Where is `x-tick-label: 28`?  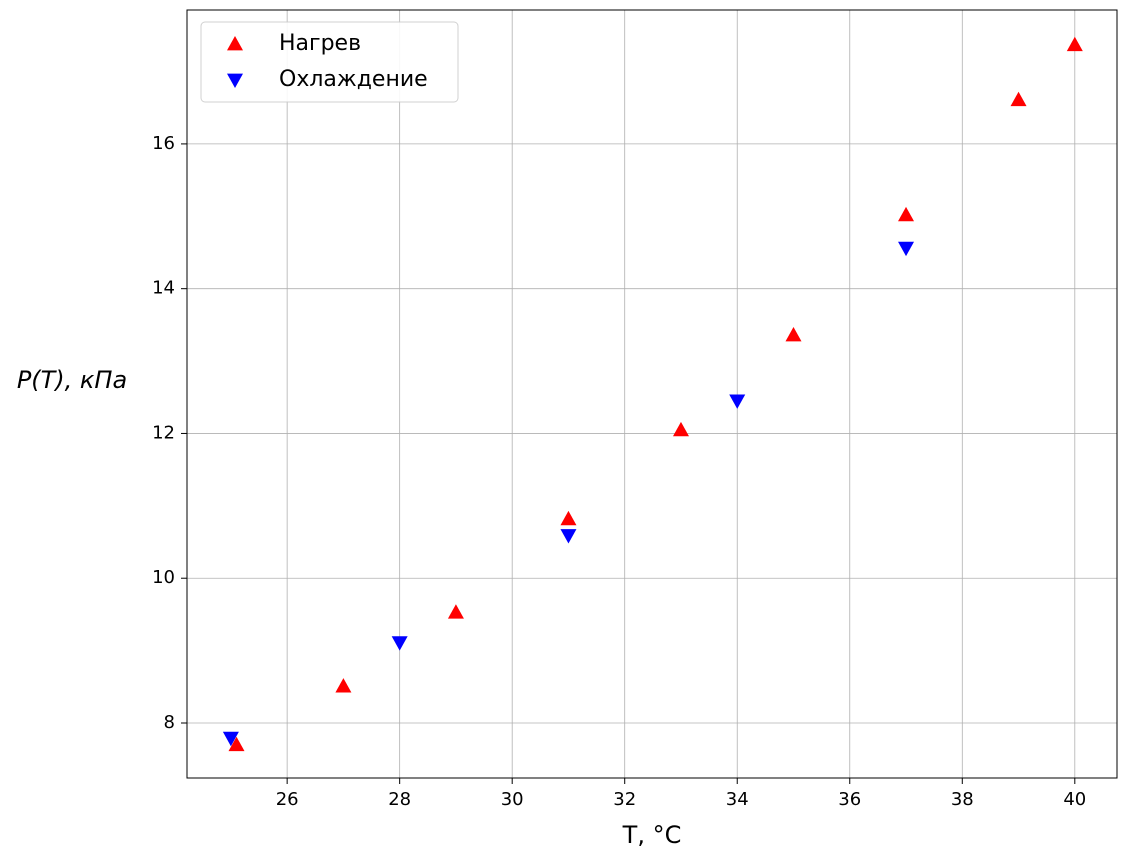 x-tick-label: 28 is located at coordinates (399, 799).